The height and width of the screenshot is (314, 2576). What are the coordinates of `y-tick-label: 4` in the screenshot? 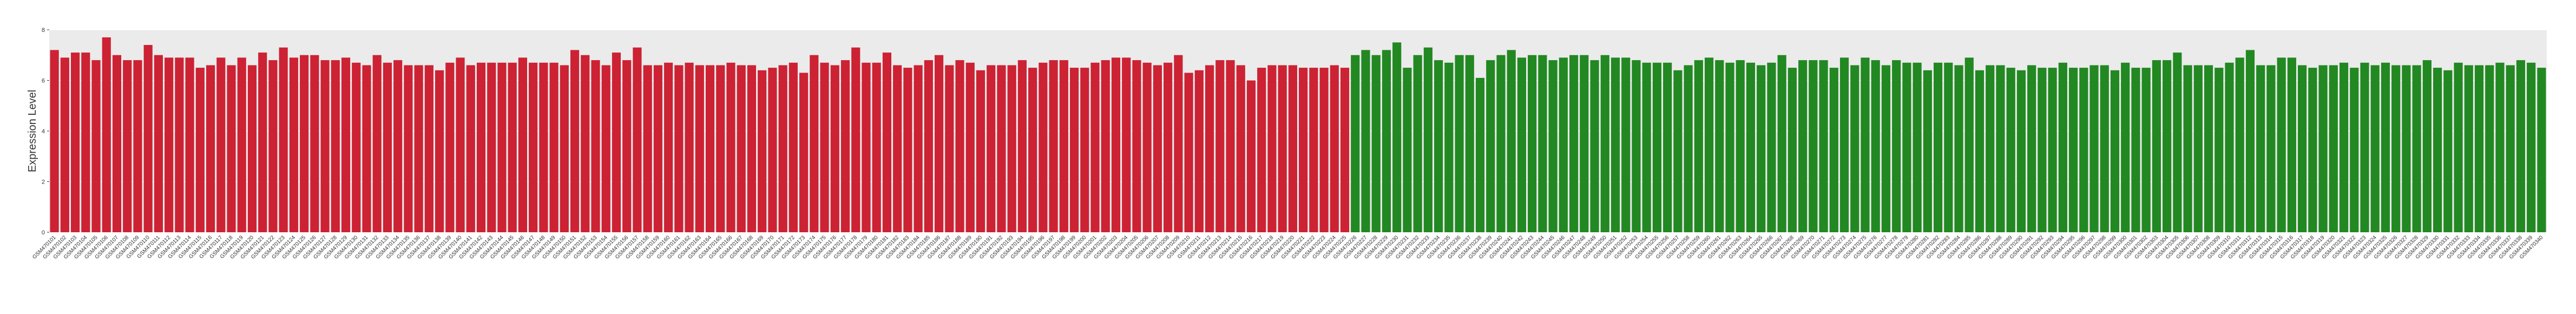 It's located at (43, 131).